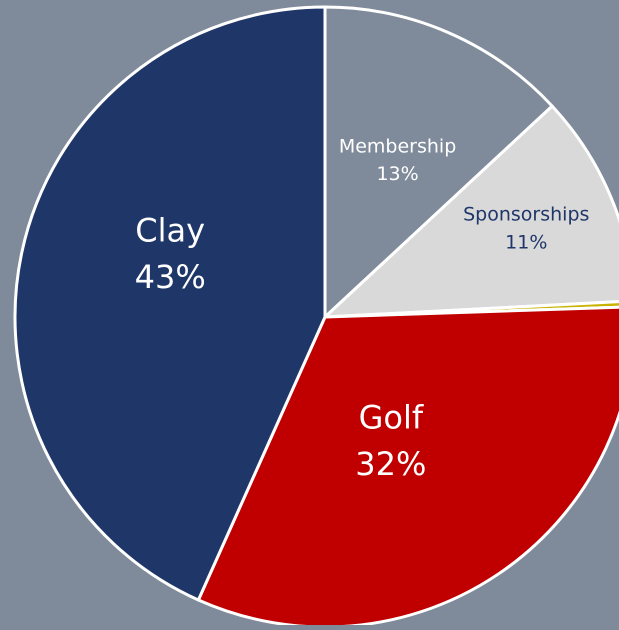 The image size is (619, 630). What do you see at coordinates (526, 229) in the screenshot?
I see `pie-label-sponsorships: Sponsorships 11%` at bounding box center [526, 229].